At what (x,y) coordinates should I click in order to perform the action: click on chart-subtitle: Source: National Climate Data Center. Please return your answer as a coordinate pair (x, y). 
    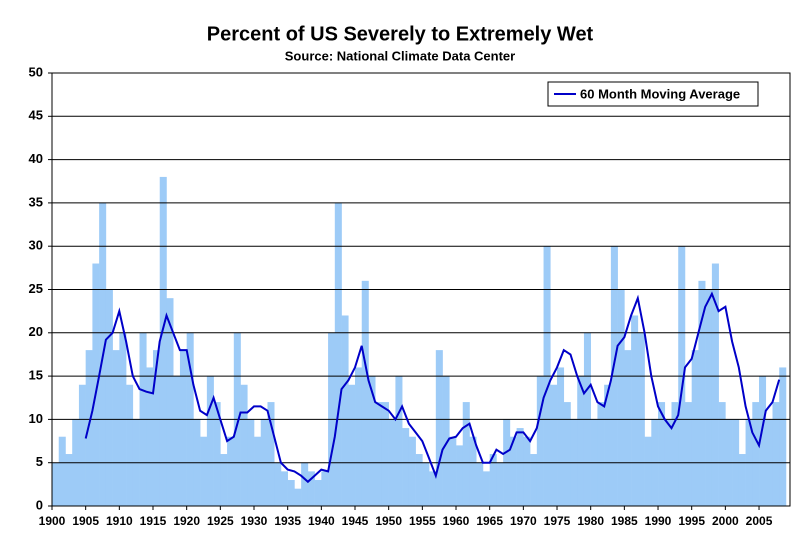
    Looking at the image, I should click on (400, 55).